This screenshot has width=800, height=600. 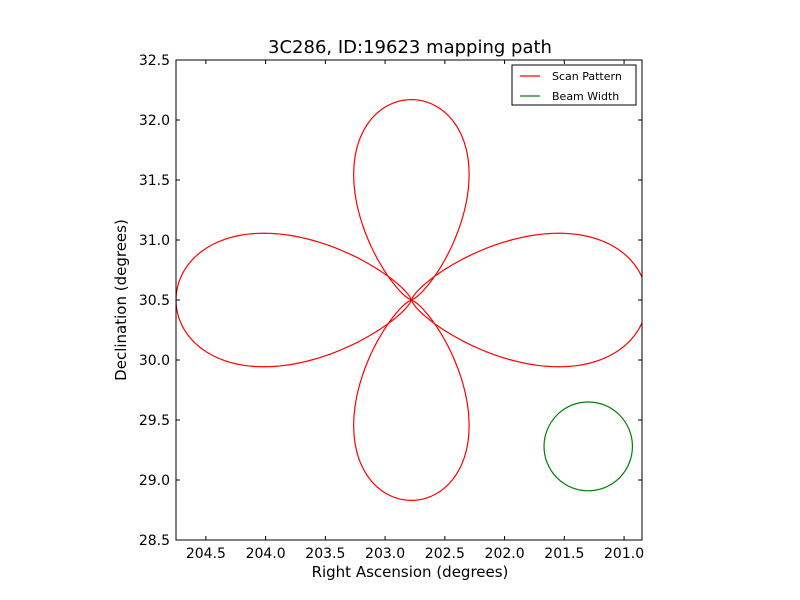 I want to click on x-tick-label: 203.5, so click(x=325, y=554).